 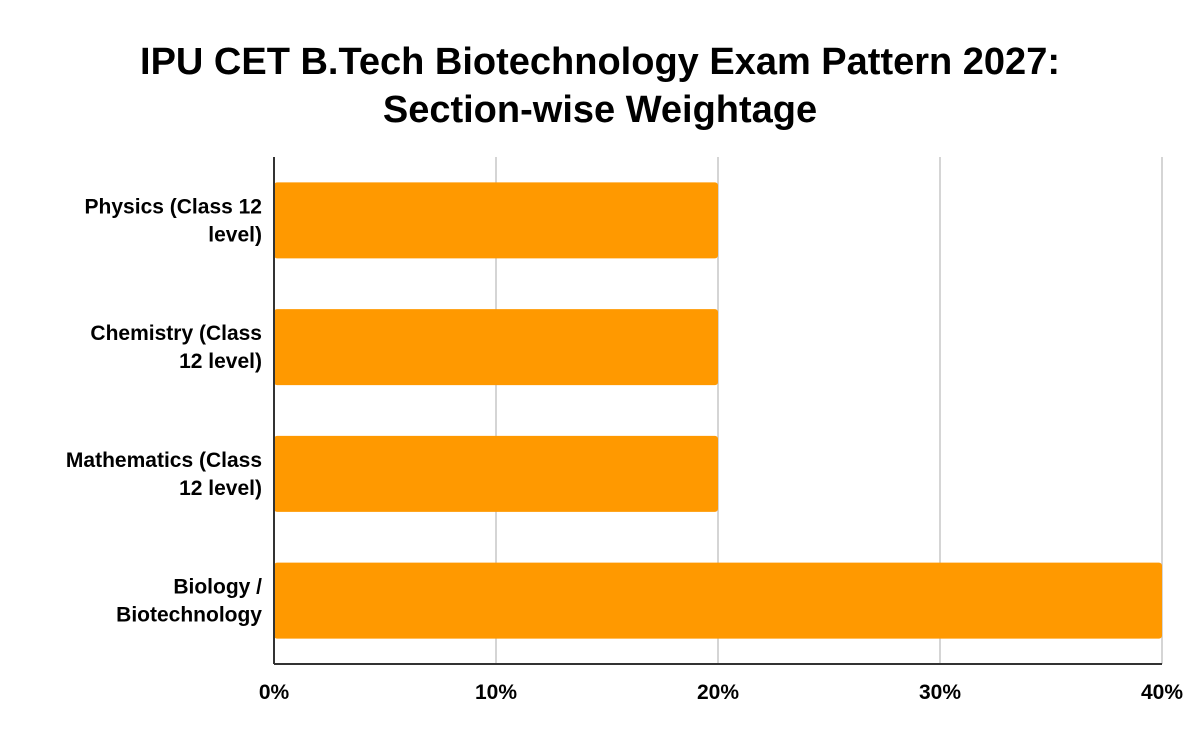 I want to click on category-label-3: Biology / Biotechnology, so click(x=189, y=601).